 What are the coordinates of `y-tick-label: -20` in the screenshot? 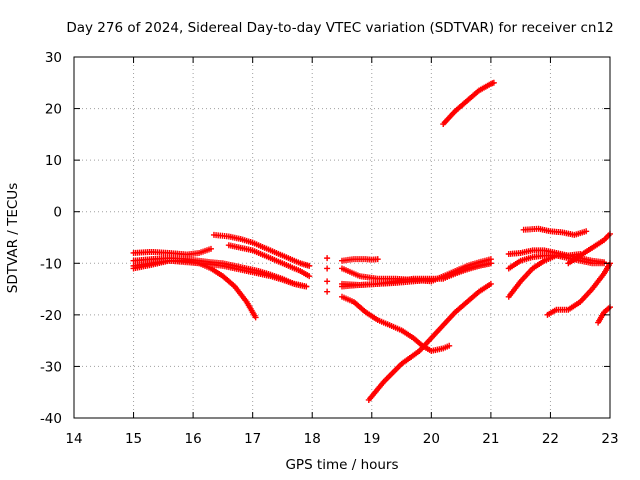 It's located at (51, 316).